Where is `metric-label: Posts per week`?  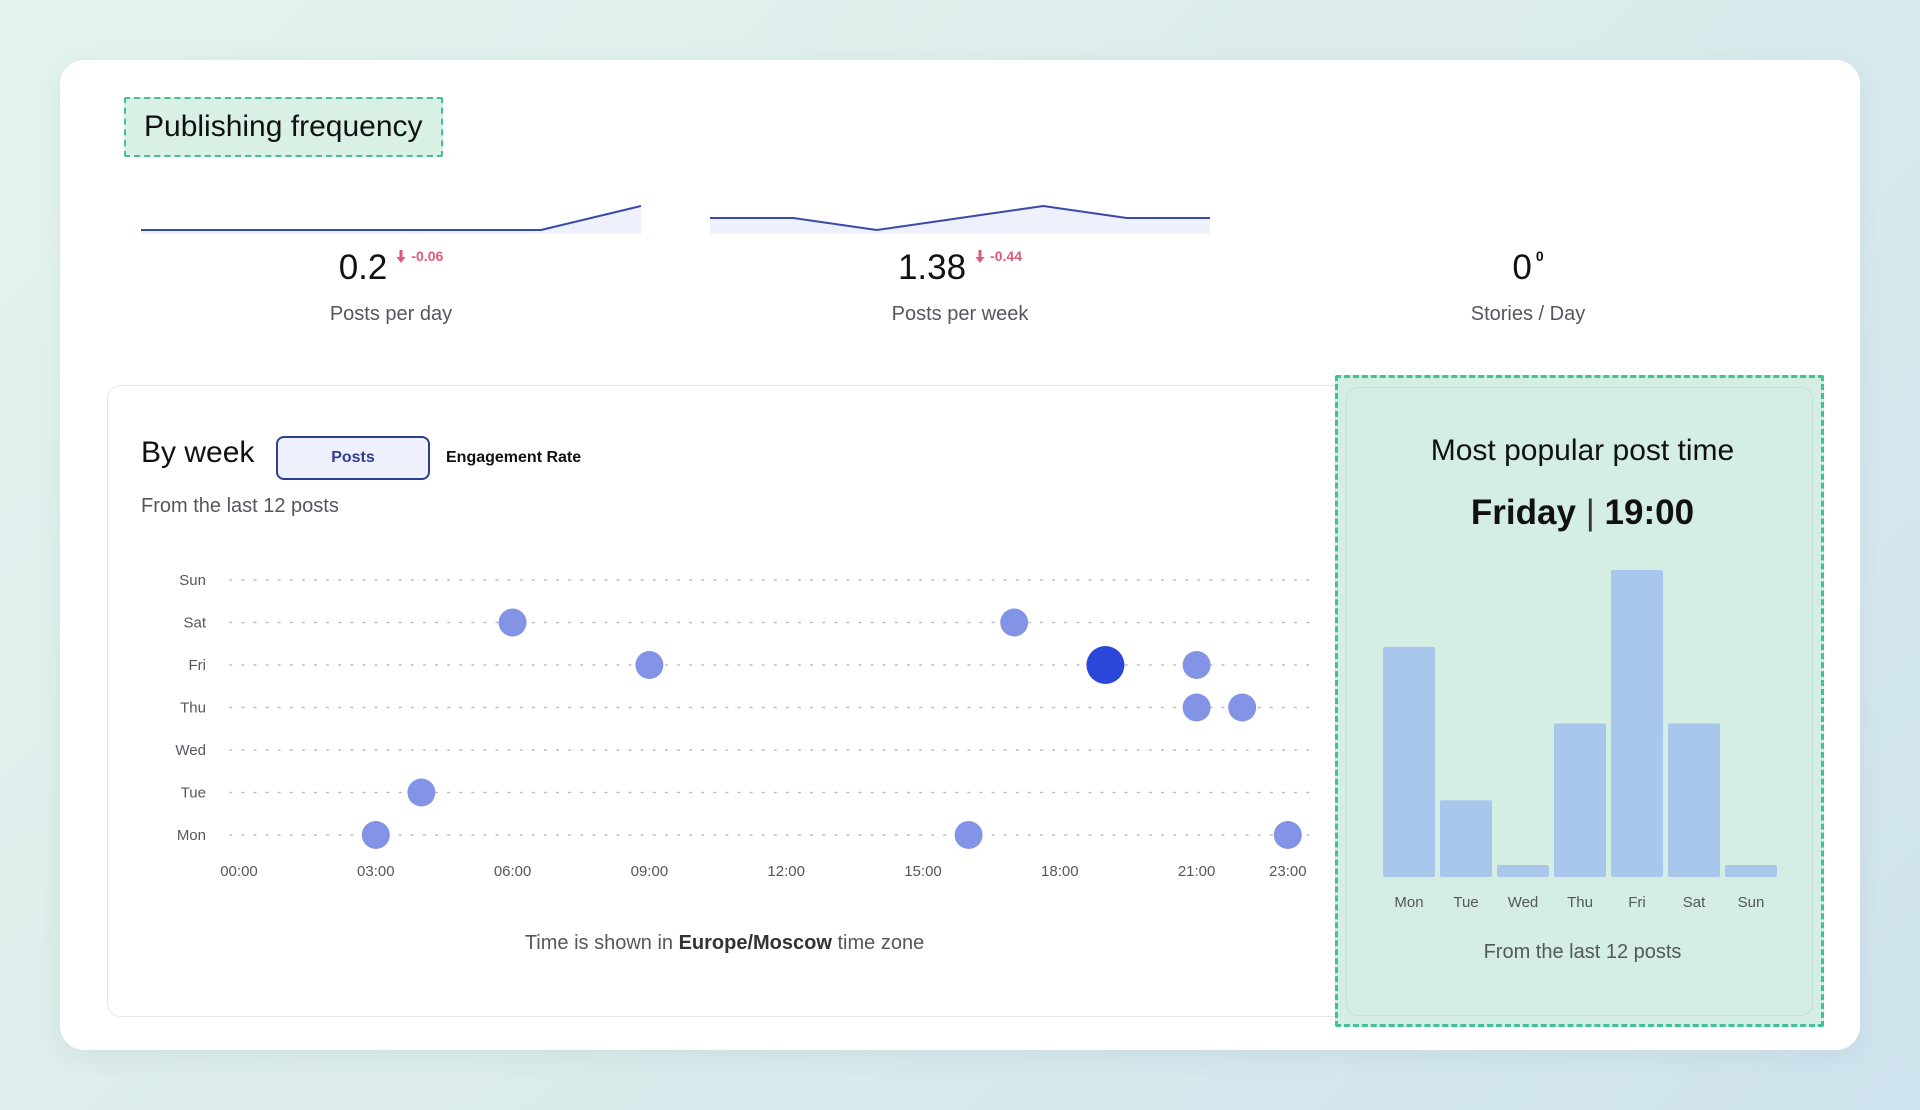
metric-label: Posts per week is located at coordinates (960, 314).